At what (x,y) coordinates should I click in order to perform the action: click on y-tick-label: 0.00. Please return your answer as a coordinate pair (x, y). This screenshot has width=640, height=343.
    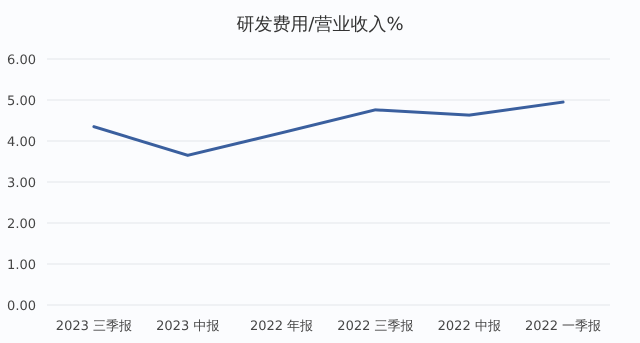
    Looking at the image, I should click on (21, 306).